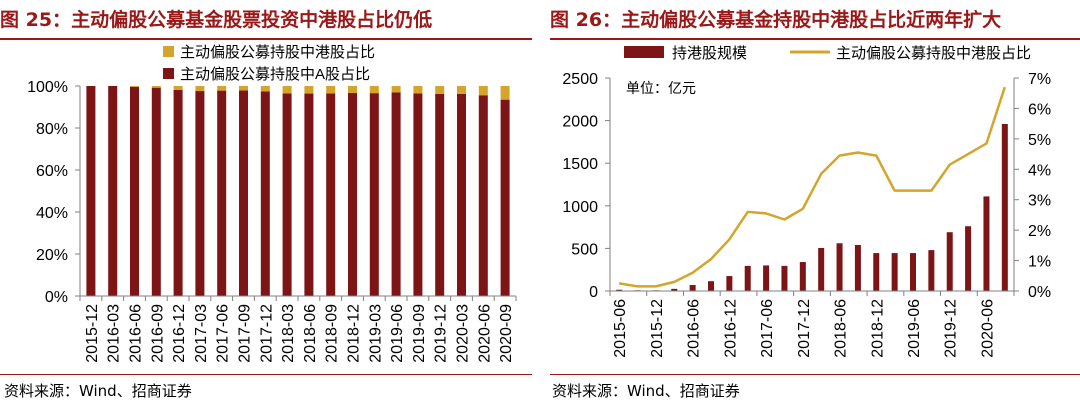  I want to click on right-tick-label: 7%, so click(1039, 79).